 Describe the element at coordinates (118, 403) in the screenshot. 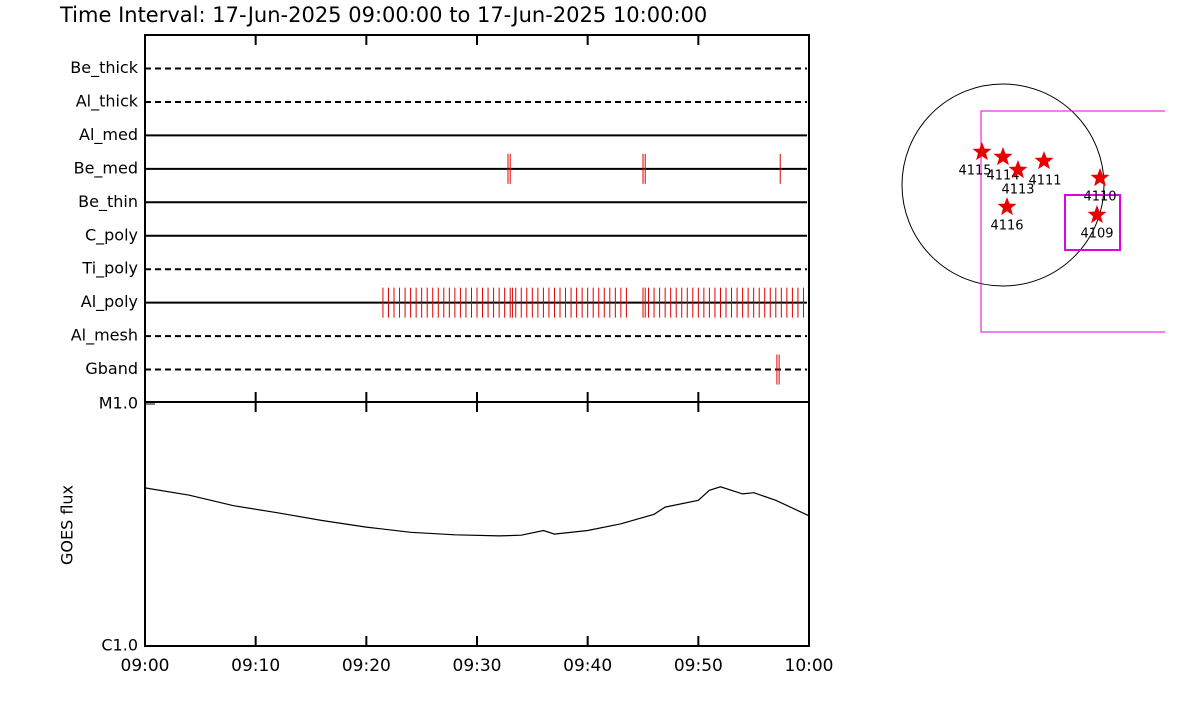

I see `y-tick-label: M1.0` at that location.